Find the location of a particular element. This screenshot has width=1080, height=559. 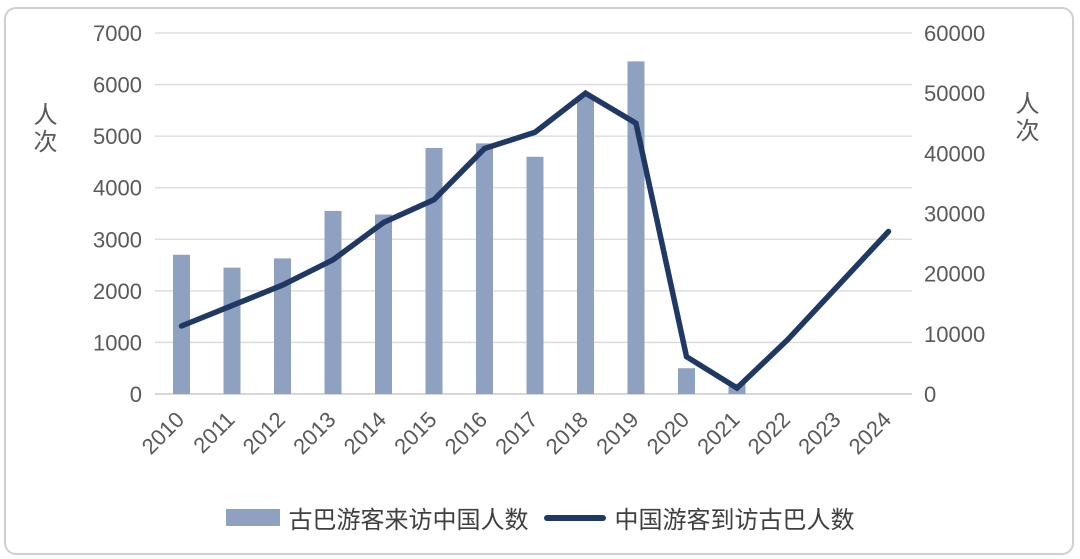

x-label-2015: 2015 is located at coordinates (415, 433).